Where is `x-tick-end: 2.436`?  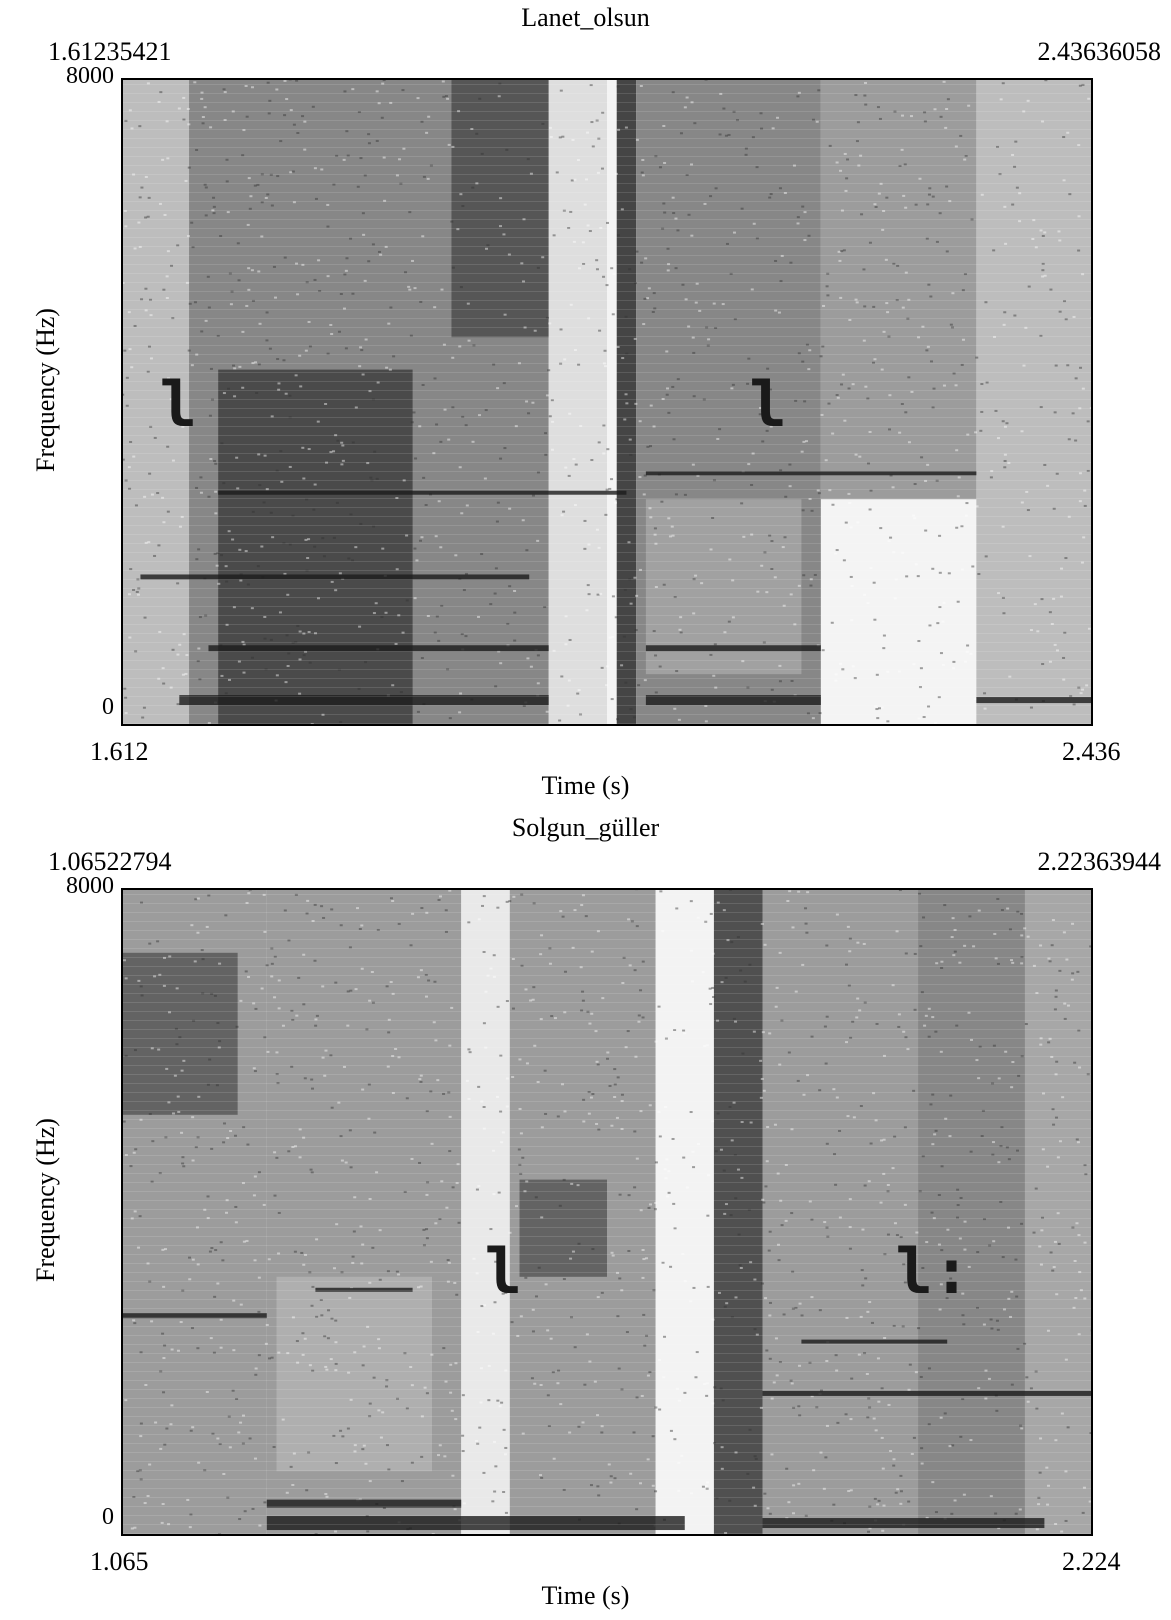 x-tick-end: 2.436 is located at coordinates (1091, 751).